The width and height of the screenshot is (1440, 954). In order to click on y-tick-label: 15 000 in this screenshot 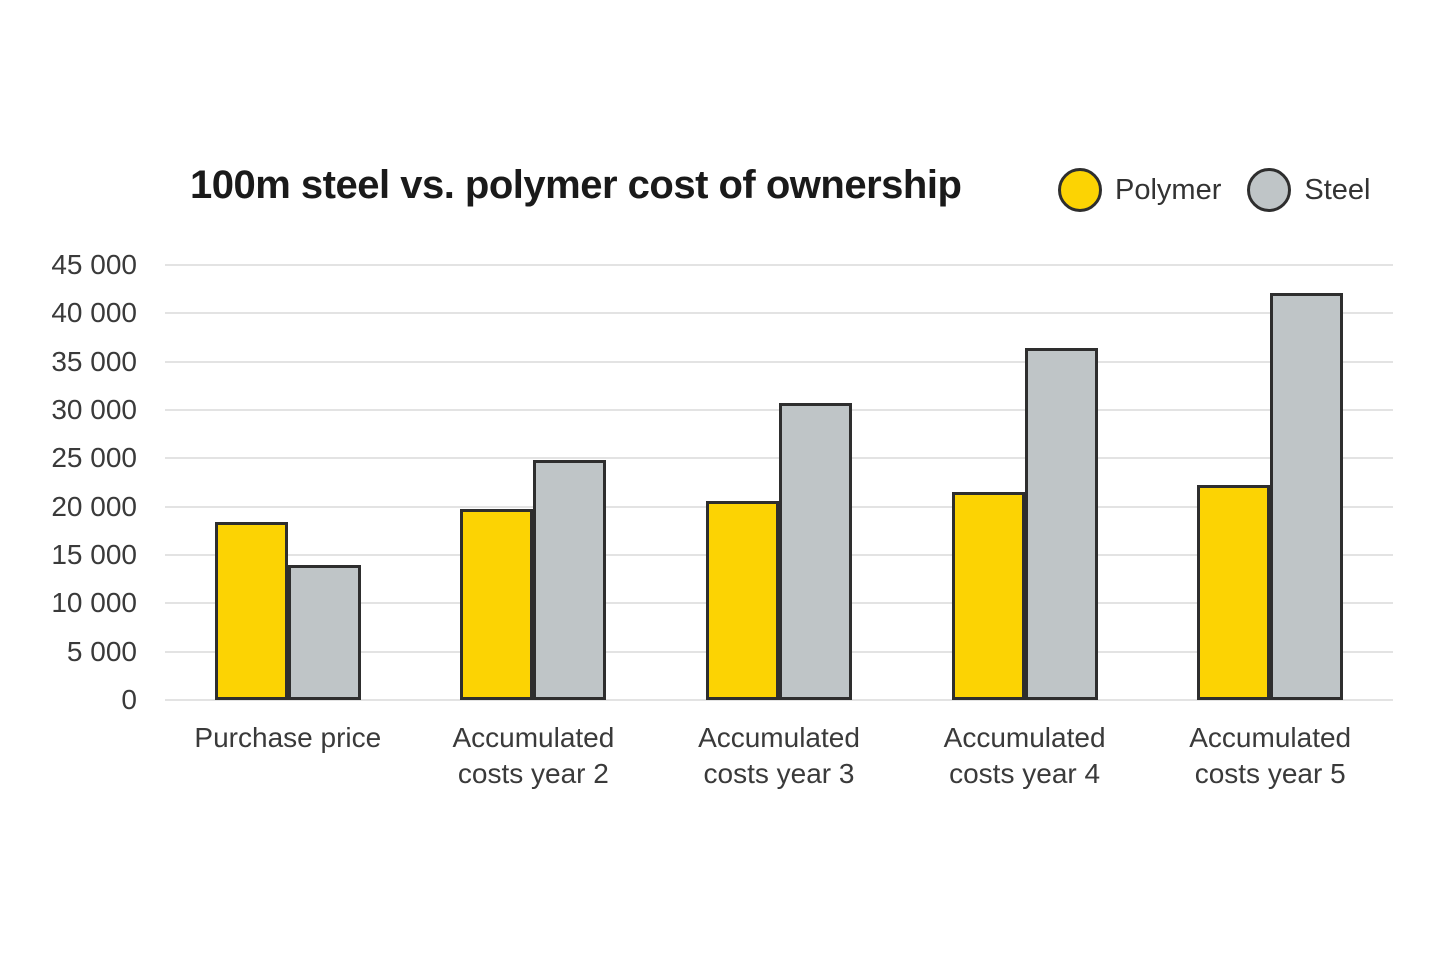, I will do `click(94, 554)`.